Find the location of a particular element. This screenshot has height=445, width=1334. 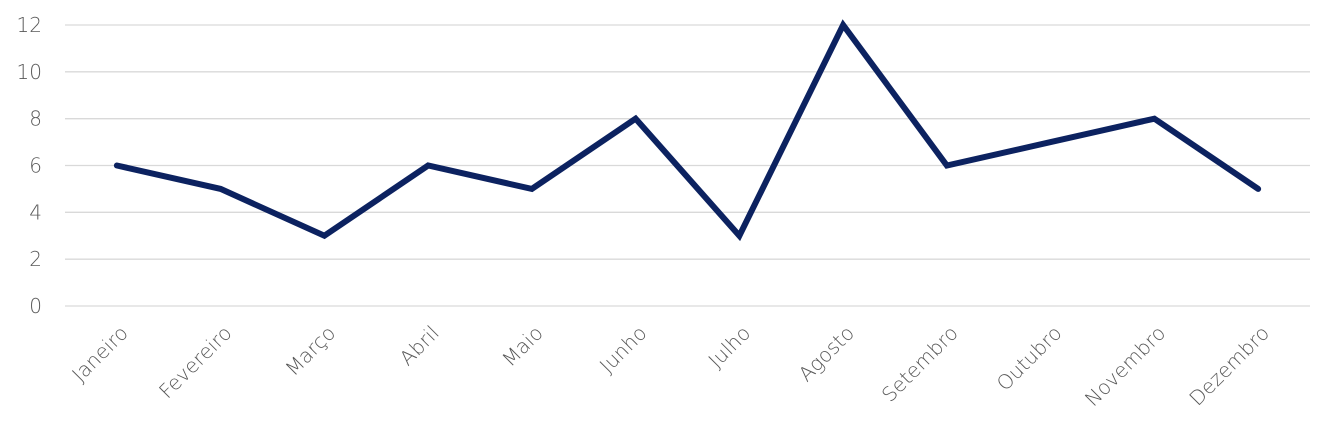

x-tick-label: Maio is located at coordinates (522, 346).